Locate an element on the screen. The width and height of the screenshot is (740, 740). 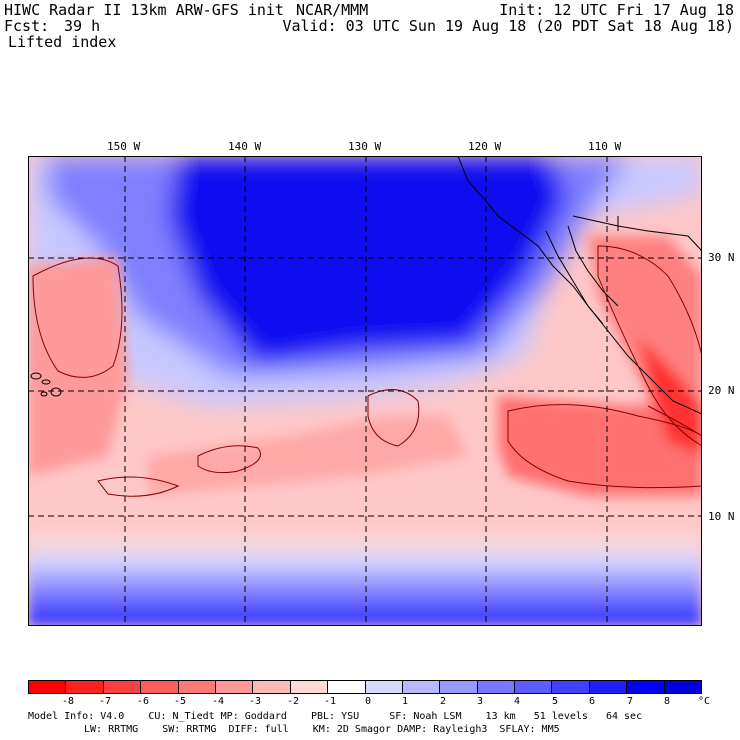
colorbar-tick: -8 is located at coordinates (68, 701).